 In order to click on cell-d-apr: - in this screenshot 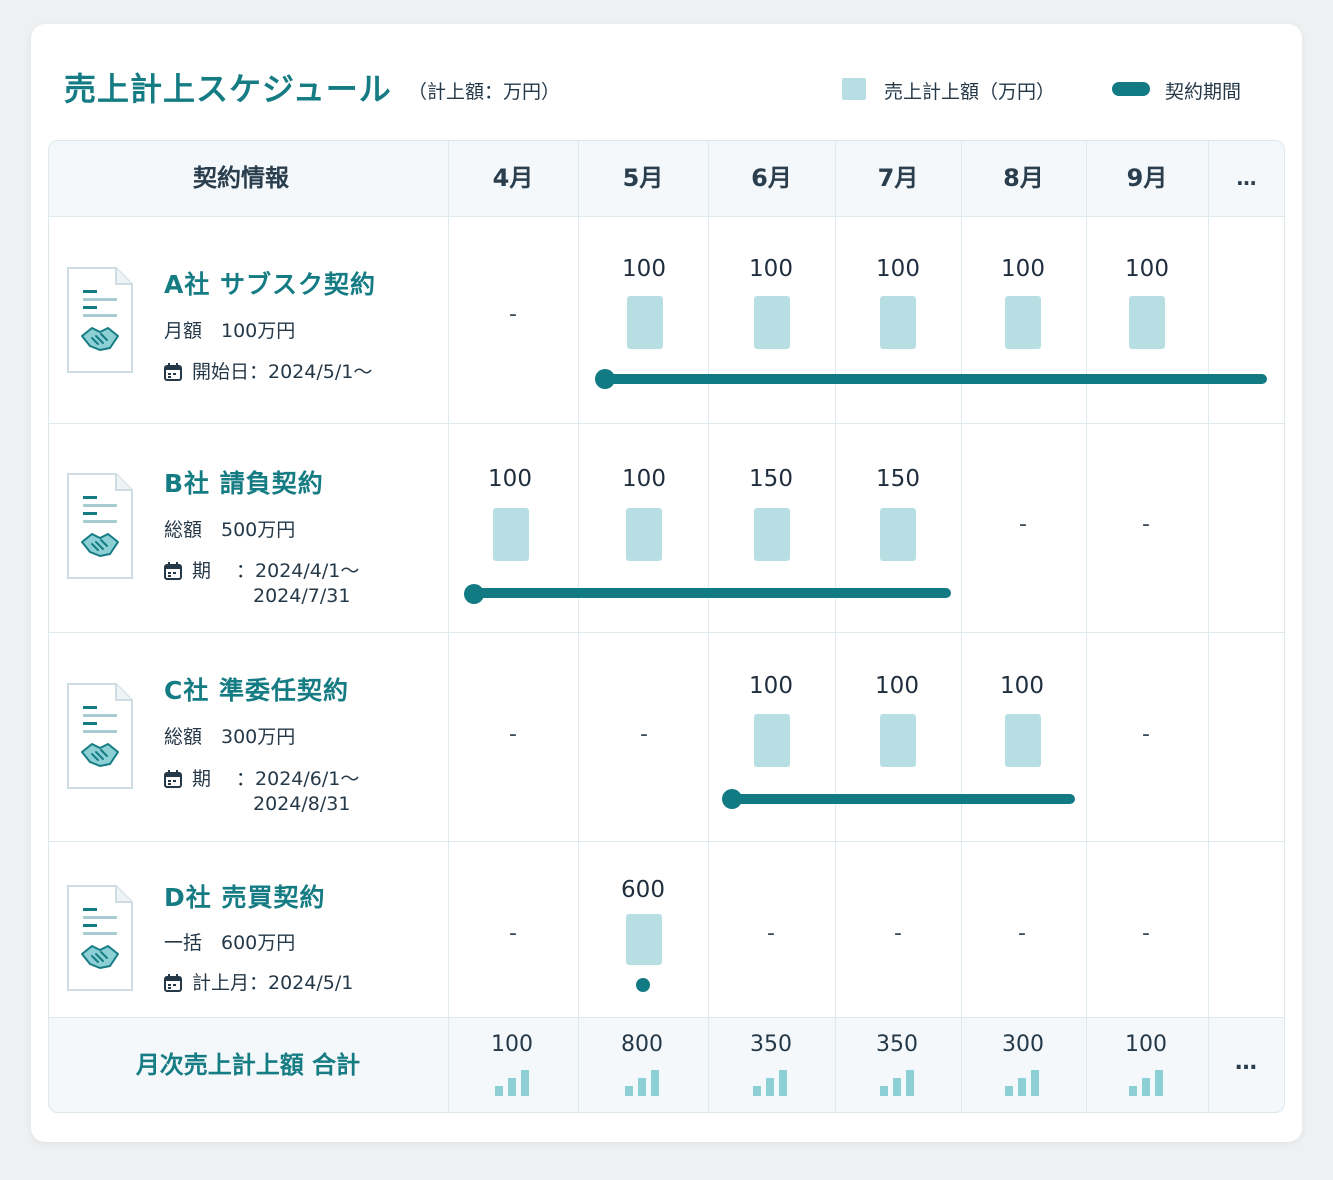, I will do `click(513, 933)`.